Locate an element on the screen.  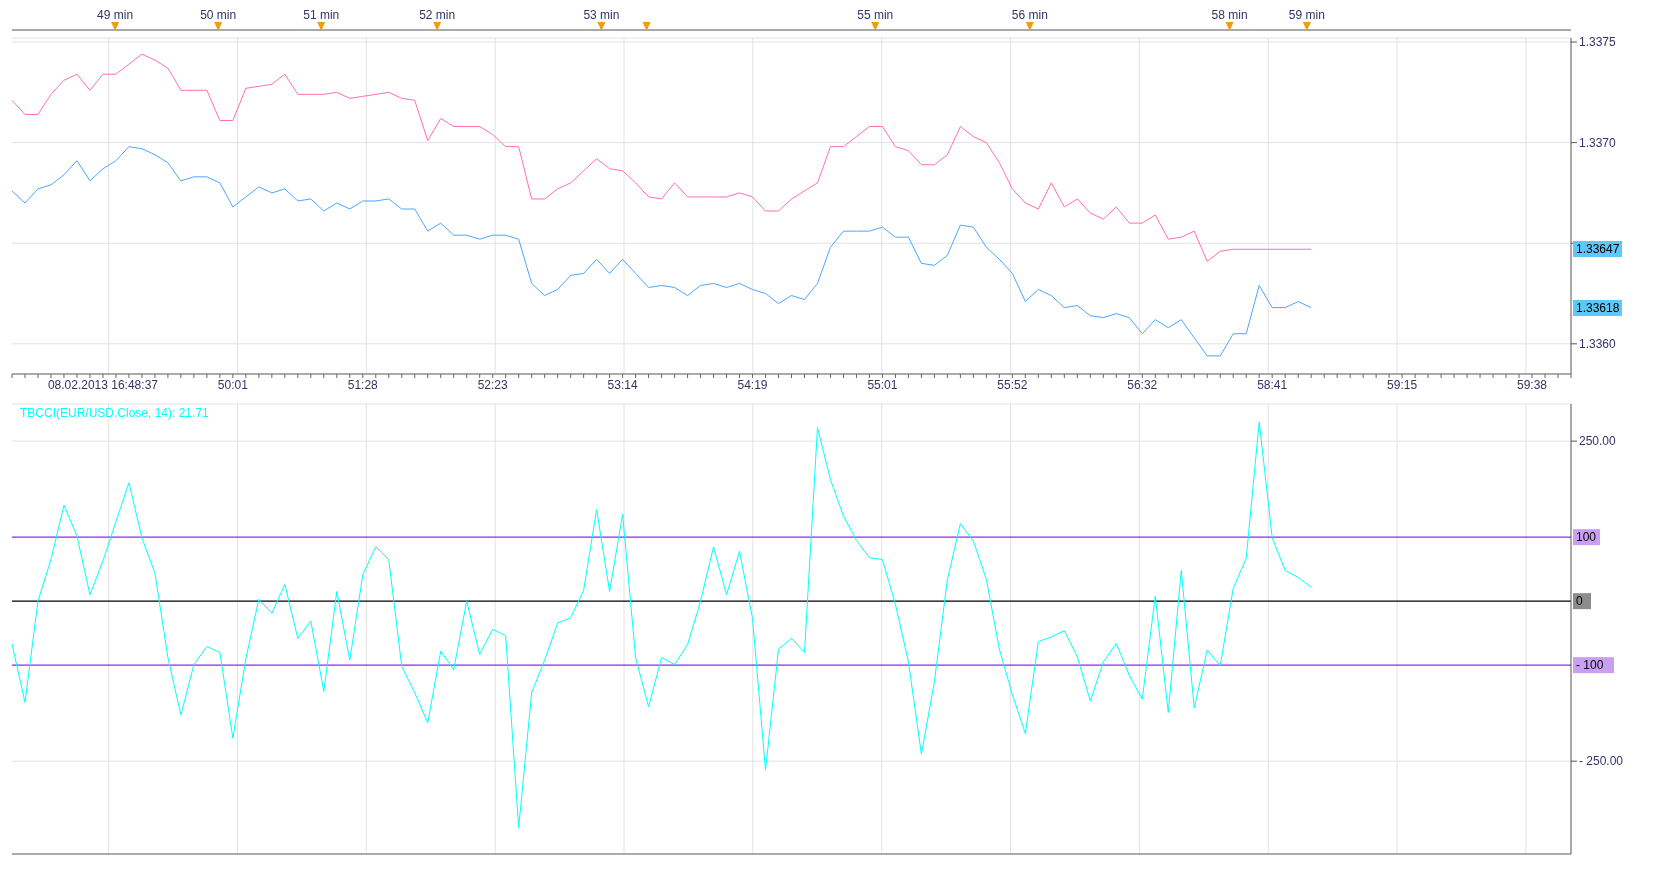
text: 53 min is located at coordinates (601, 15).